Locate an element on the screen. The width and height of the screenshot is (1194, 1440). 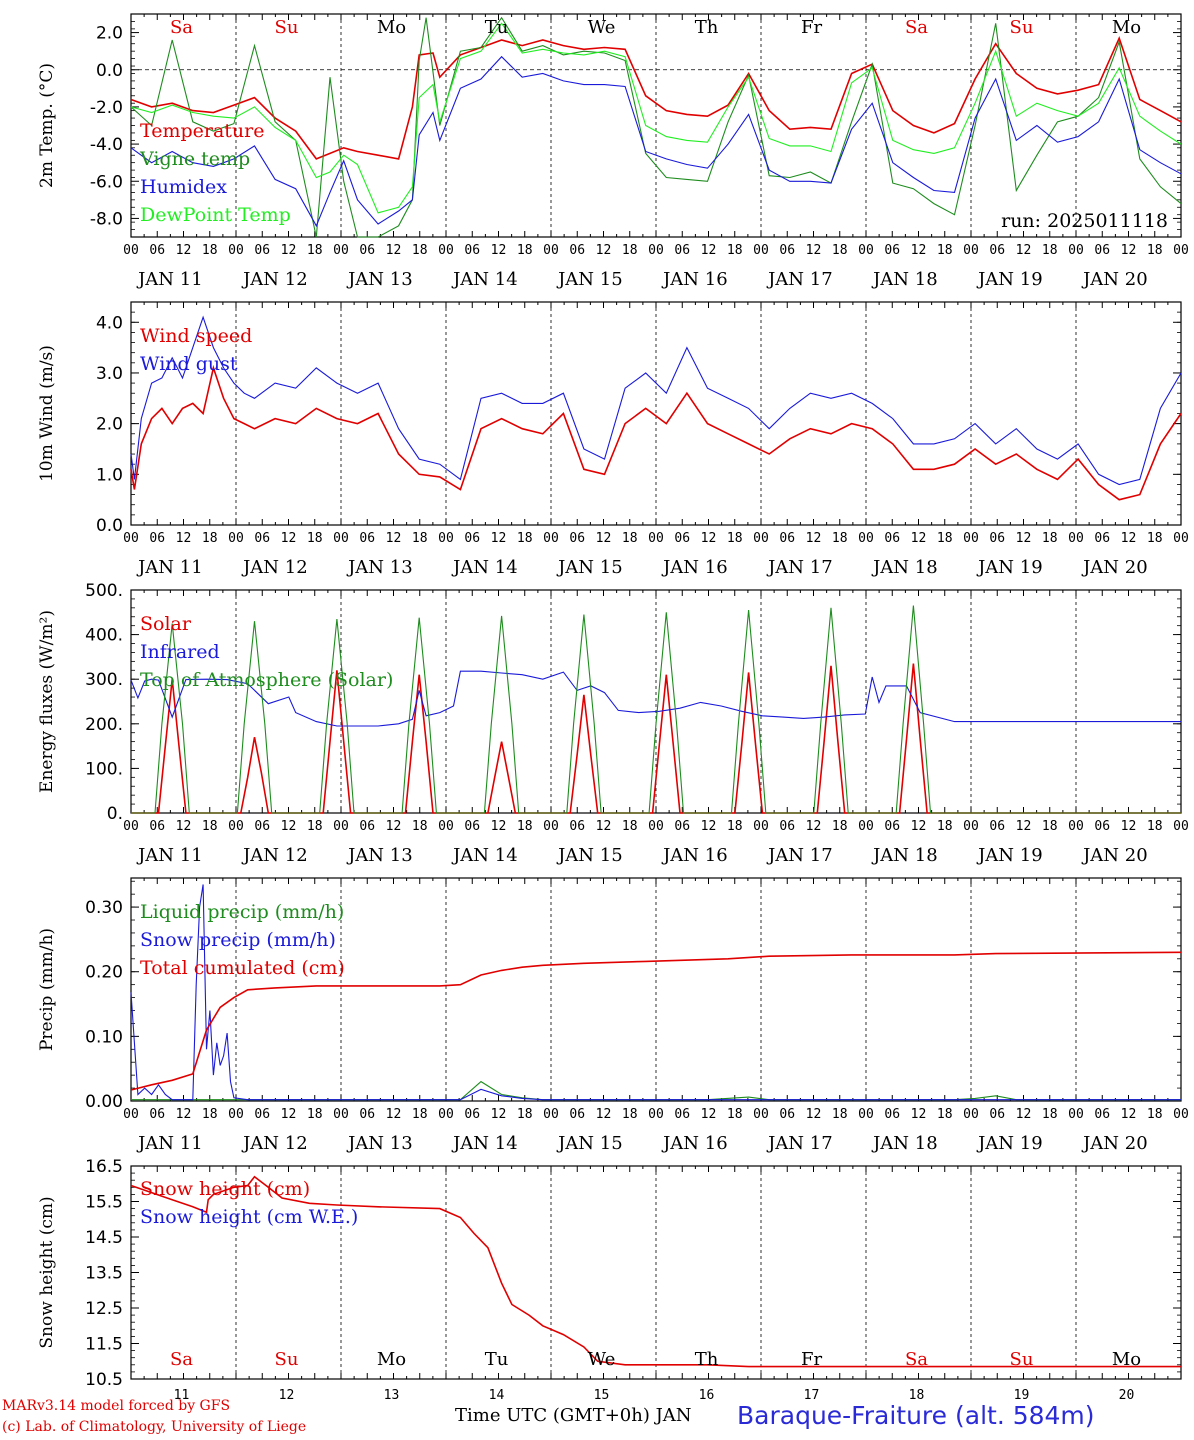
legend-entry: DewPoint Temp is located at coordinates (215, 215).